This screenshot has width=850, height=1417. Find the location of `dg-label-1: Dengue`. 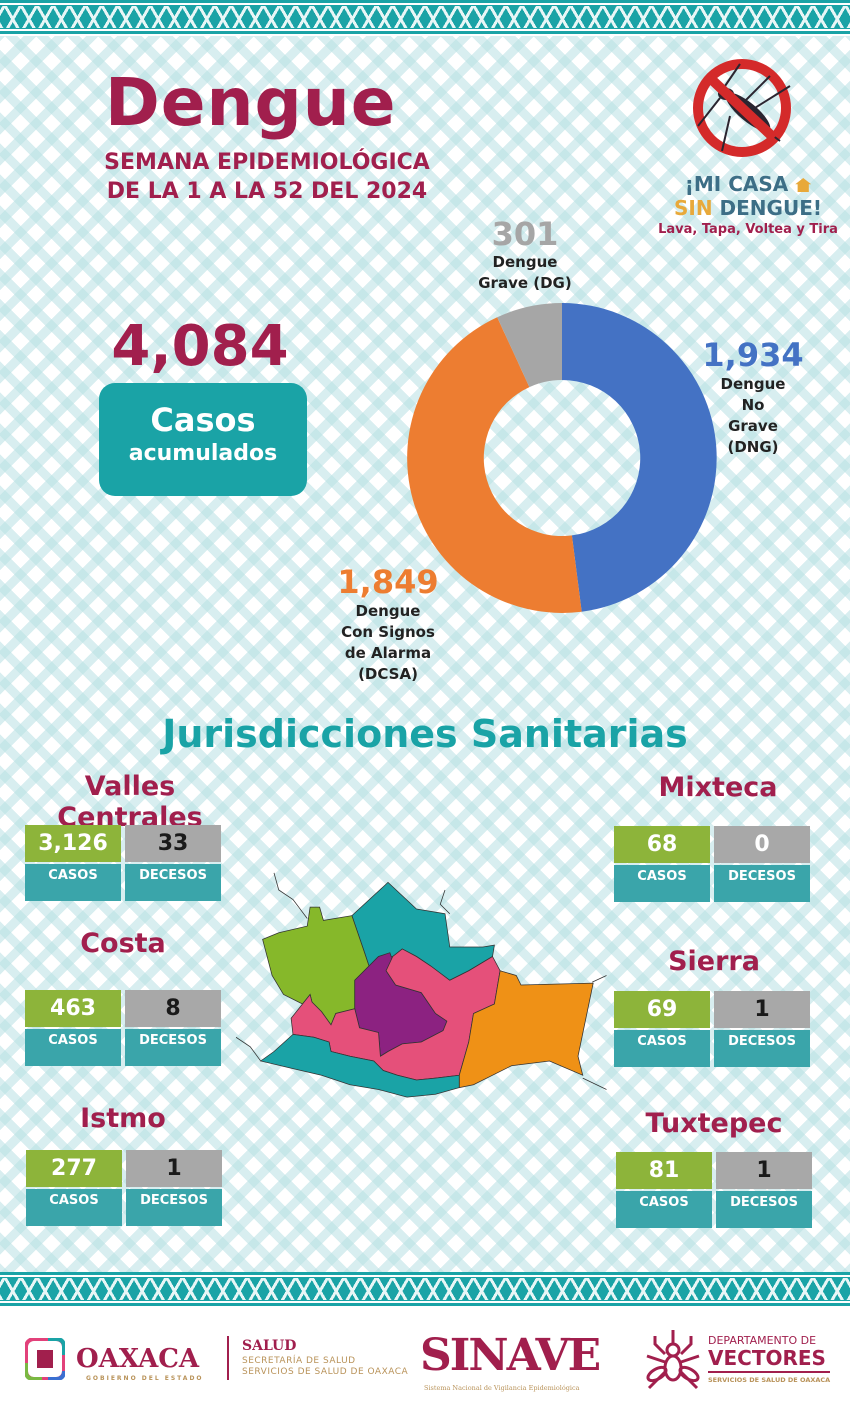

dg-label-1: Dengue is located at coordinates (525, 262).